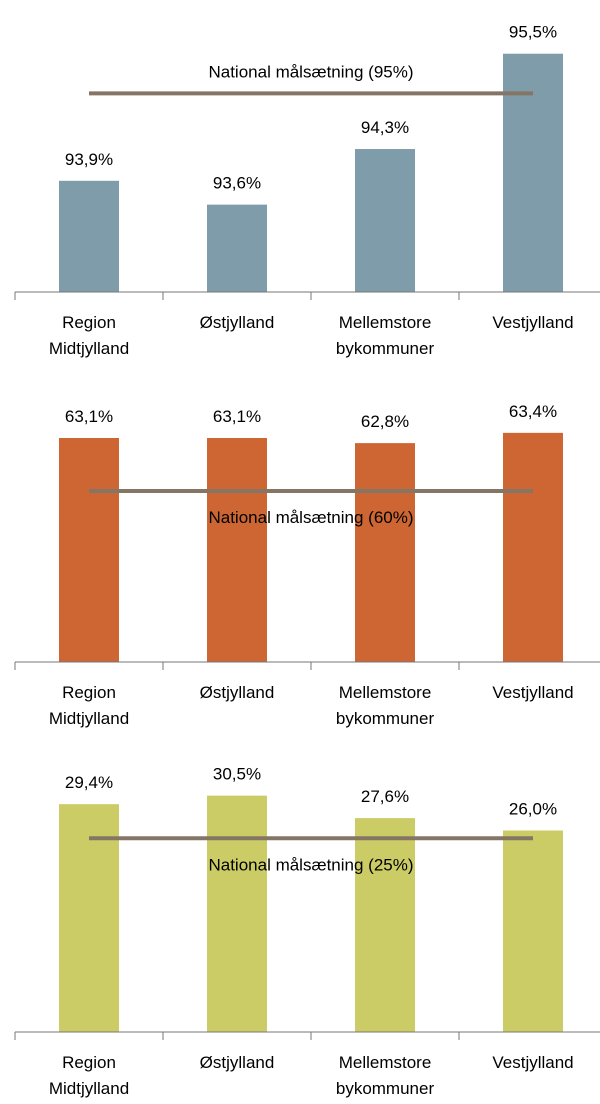 The image size is (600, 1104). What do you see at coordinates (533, 411) in the screenshot?
I see `data-label: 63,4%` at bounding box center [533, 411].